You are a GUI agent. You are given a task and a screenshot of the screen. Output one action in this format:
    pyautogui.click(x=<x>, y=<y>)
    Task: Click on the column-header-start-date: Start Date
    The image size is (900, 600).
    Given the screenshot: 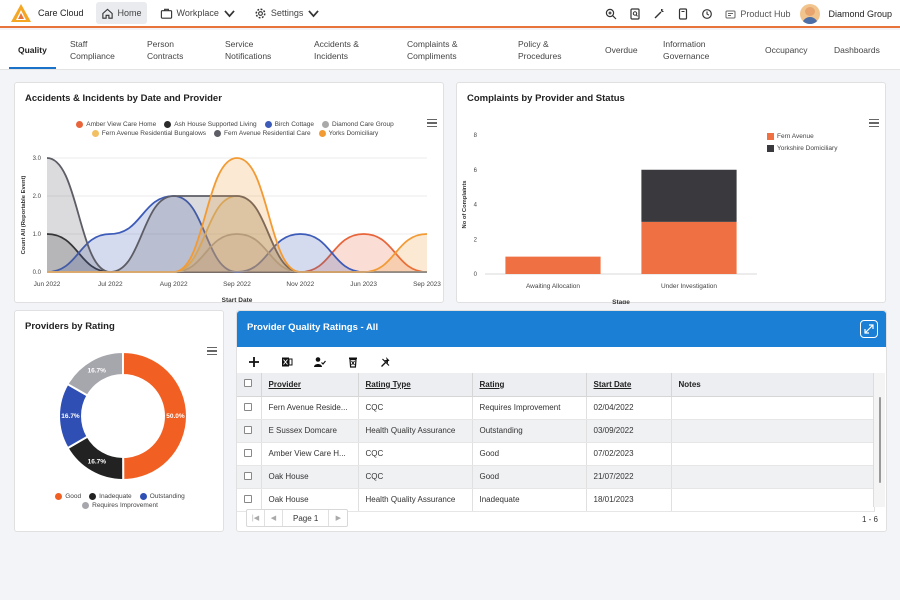 What is the action you would take?
    pyautogui.click(x=629, y=385)
    